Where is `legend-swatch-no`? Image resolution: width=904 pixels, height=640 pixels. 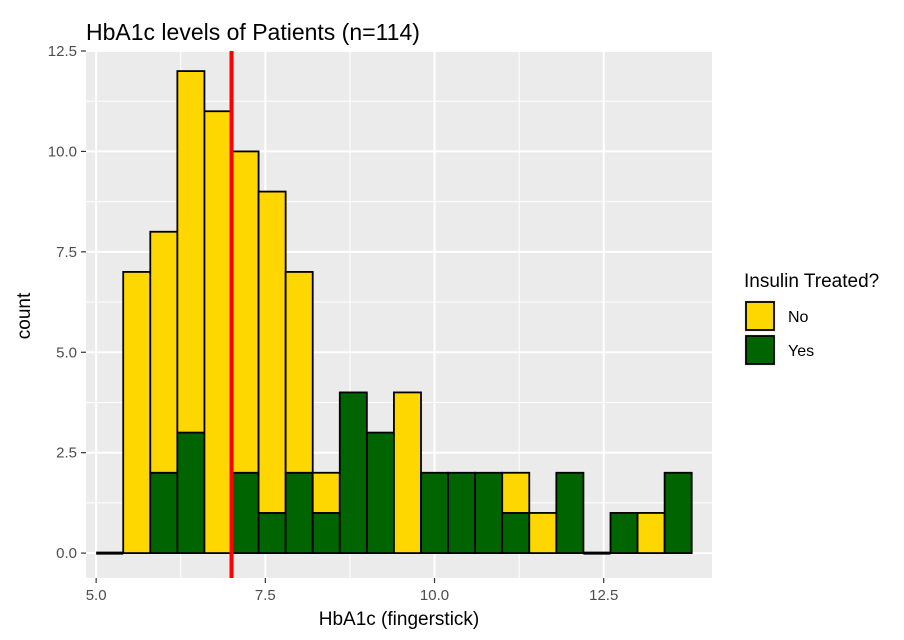 legend-swatch-no is located at coordinates (760, 316).